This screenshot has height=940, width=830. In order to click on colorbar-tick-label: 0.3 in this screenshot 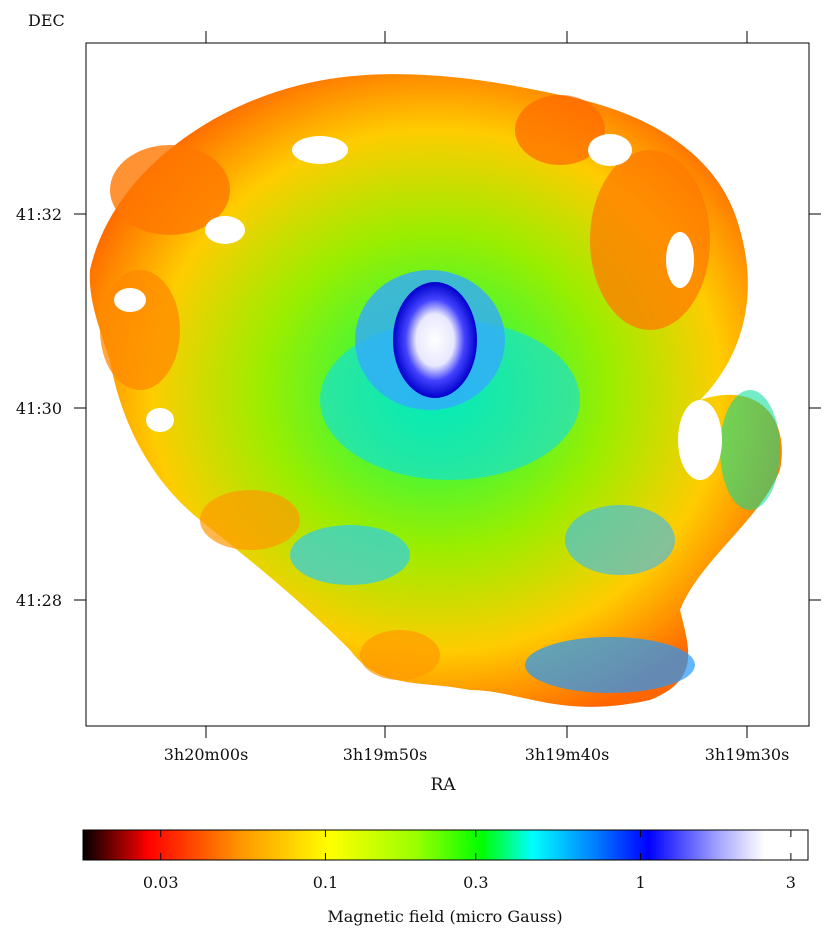, I will do `click(475, 882)`.